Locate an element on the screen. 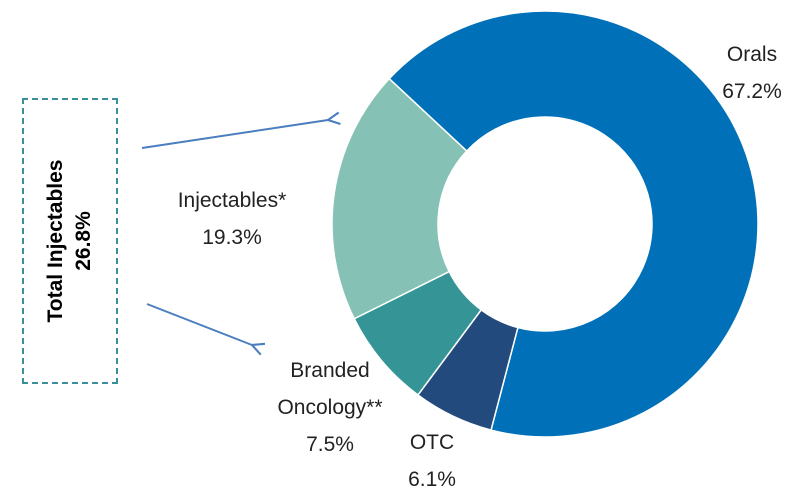 The width and height of the screenshot is (796, 497). annotation-value: 26.8% is located at coordinates (83, 241).